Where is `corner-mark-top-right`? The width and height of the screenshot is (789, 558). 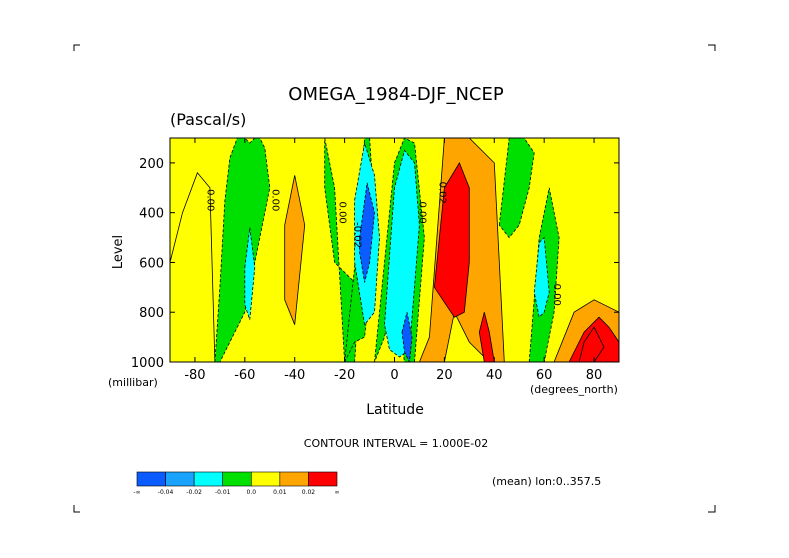 corner-mark-top-right is located at coordinates (712, 47).